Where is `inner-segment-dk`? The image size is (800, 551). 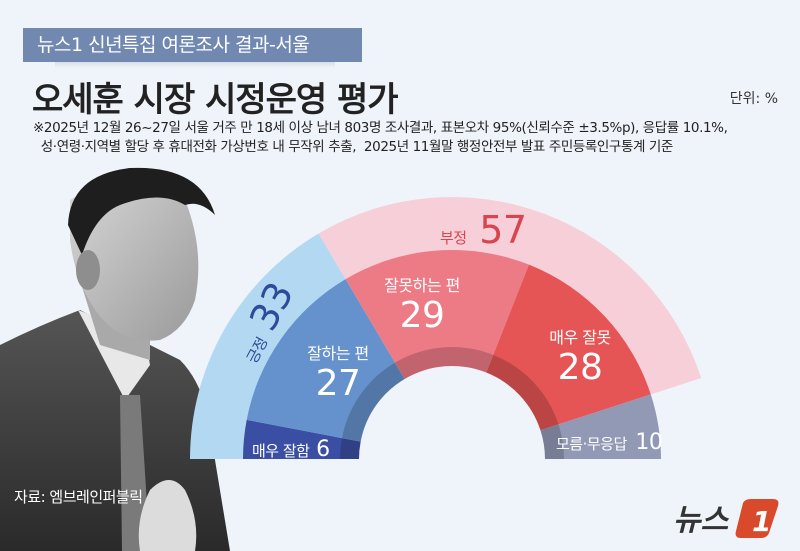
inner-segment-dk is located at coordinates (600, 426).